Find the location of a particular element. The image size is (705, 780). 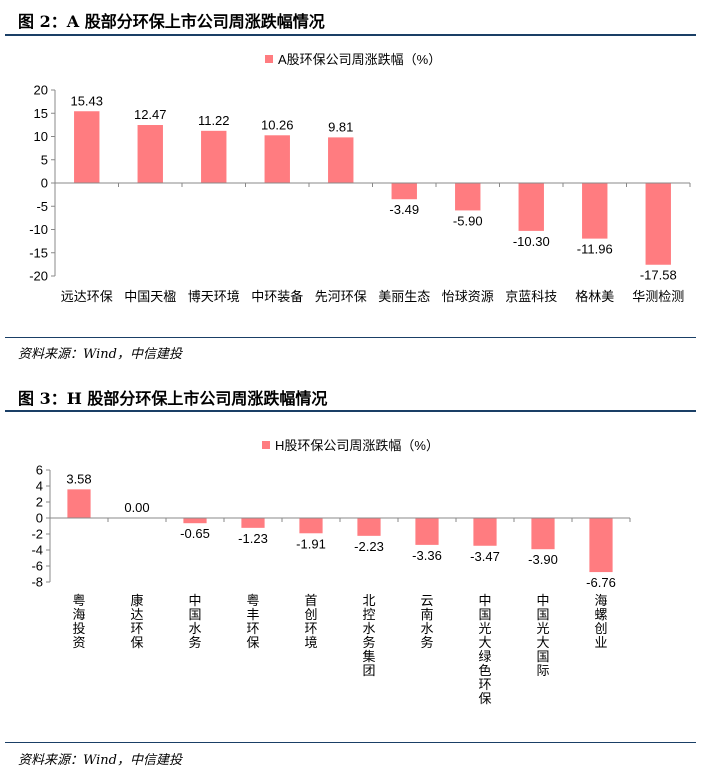

chart-h-category-label-char: 绿 is located at coordinates (484, 656).